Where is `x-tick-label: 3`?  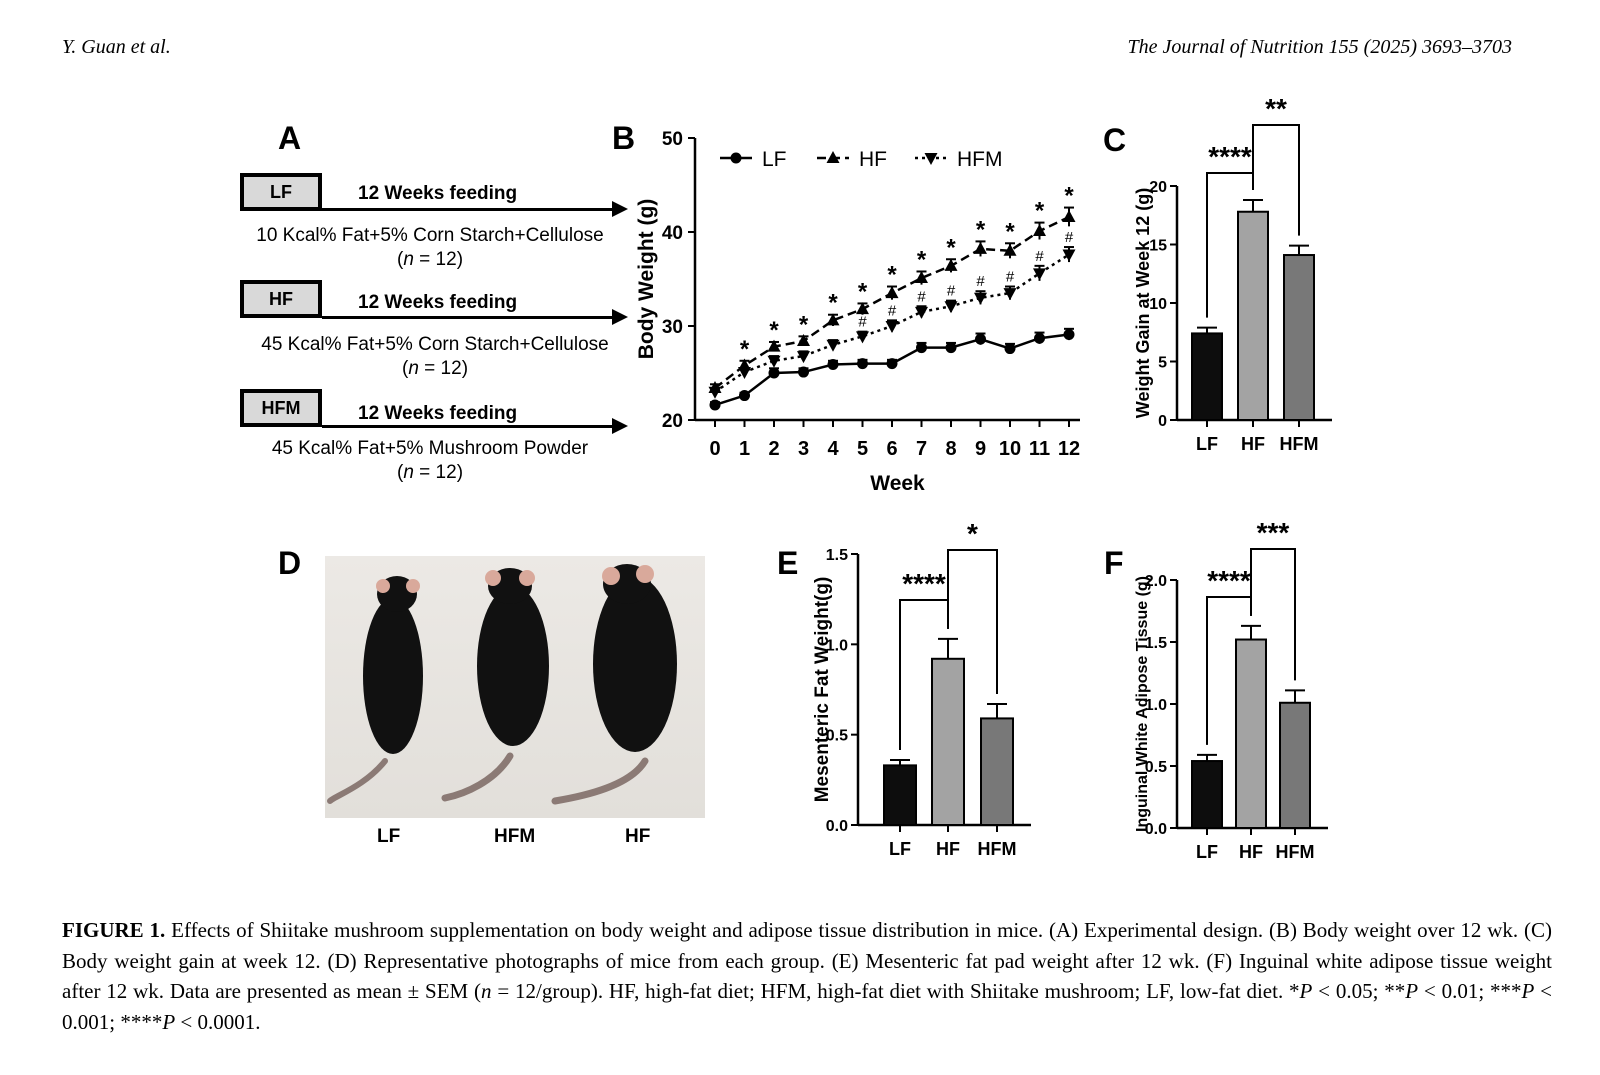 x-tick-label: 3 is located at coordinates (803, 449).